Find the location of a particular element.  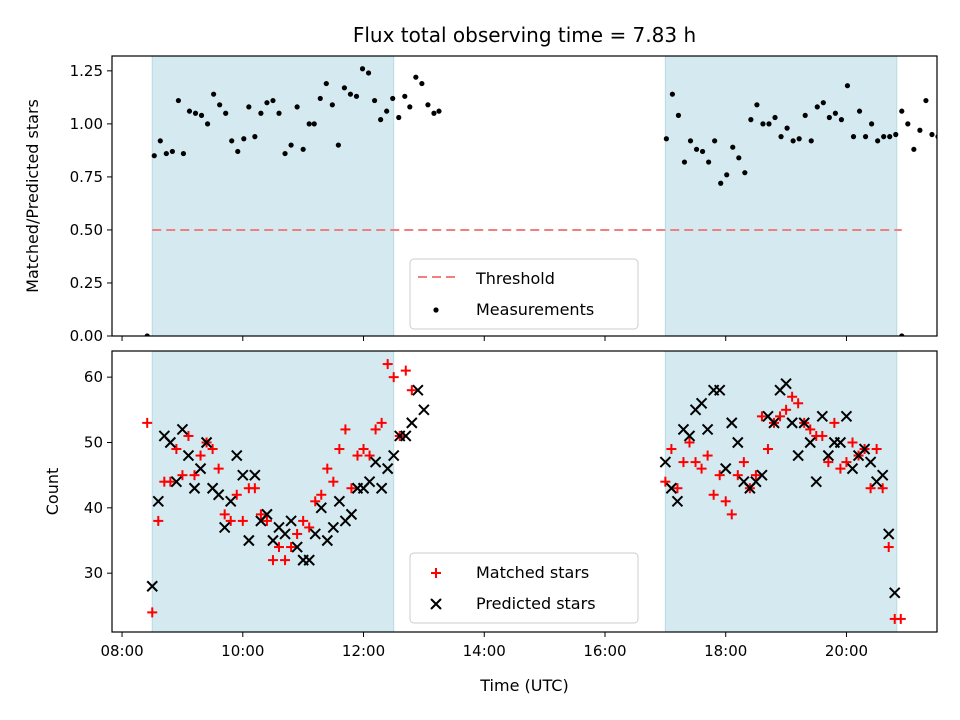

legend-2: Matched stars Predicted stars is located at coordinates (524, 588).